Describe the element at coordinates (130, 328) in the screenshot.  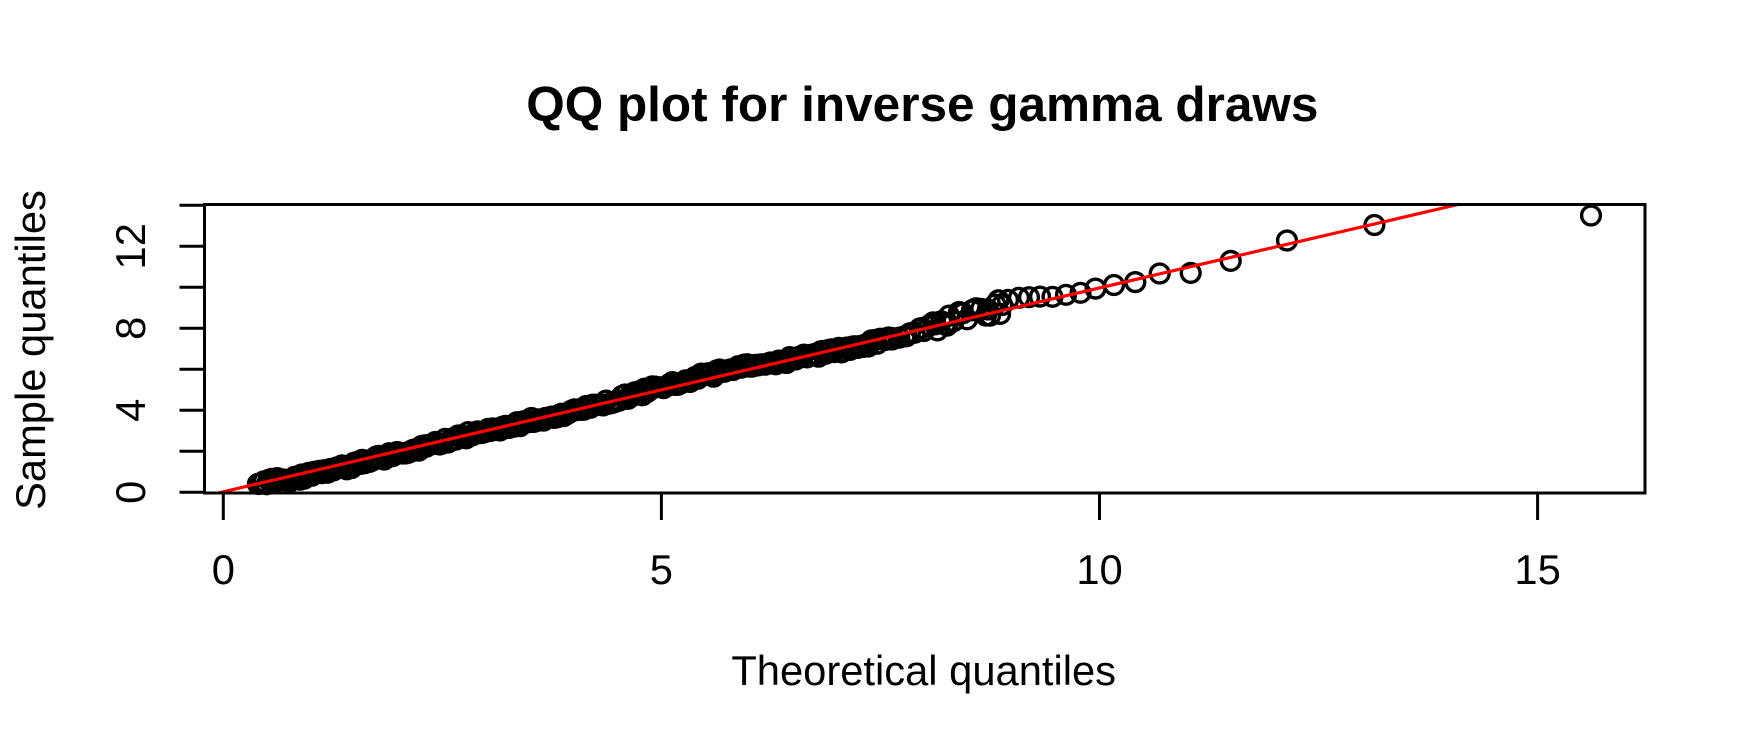
I see `svg-text: 8` at that location.